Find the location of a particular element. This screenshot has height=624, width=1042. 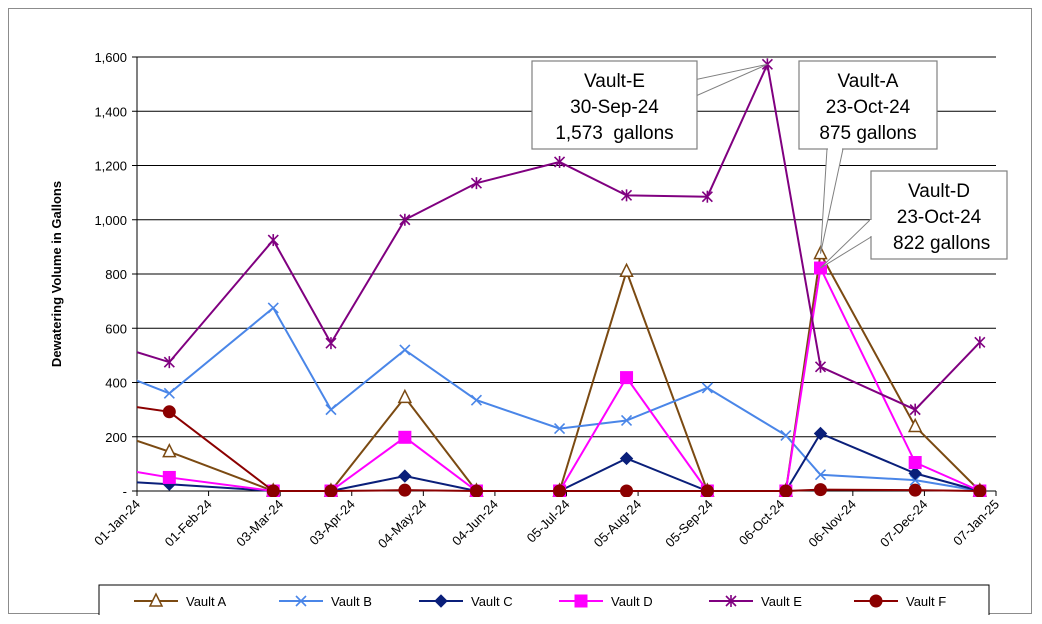

callout-line: Vault-D is located at coordinates (939, 191).